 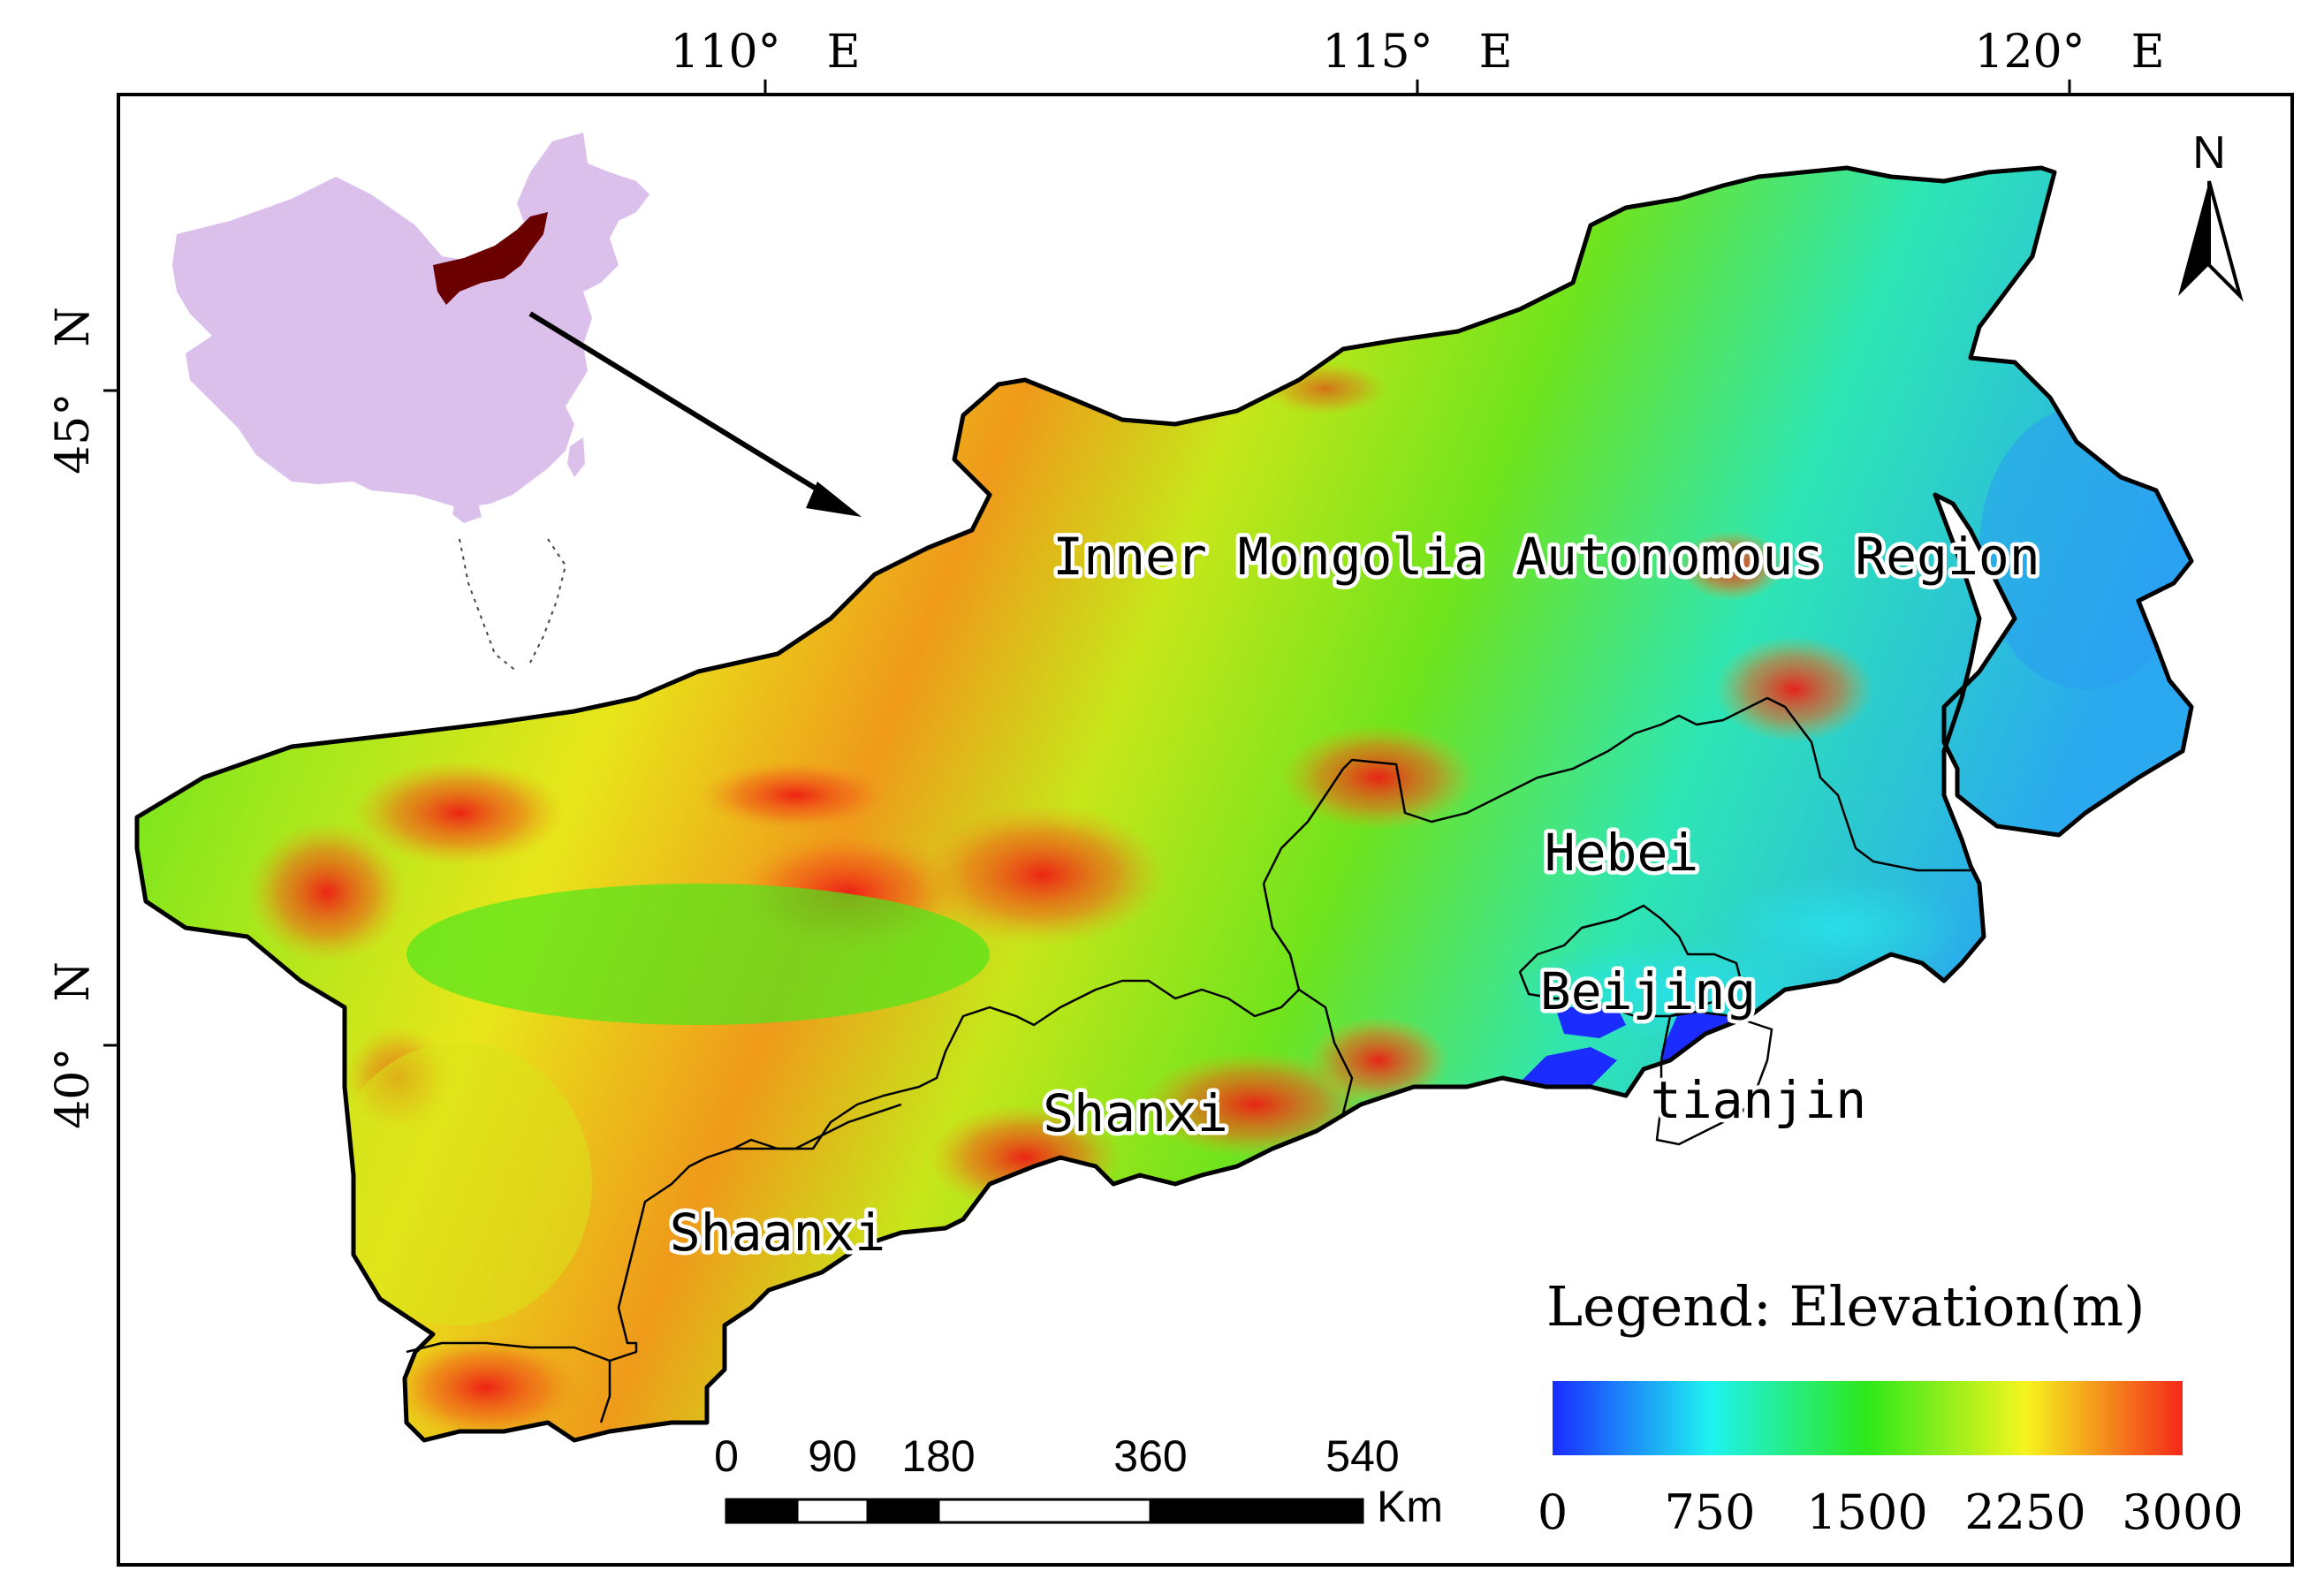 I want to click on scale-tick-90: 90, so click(x=832, y=1456).